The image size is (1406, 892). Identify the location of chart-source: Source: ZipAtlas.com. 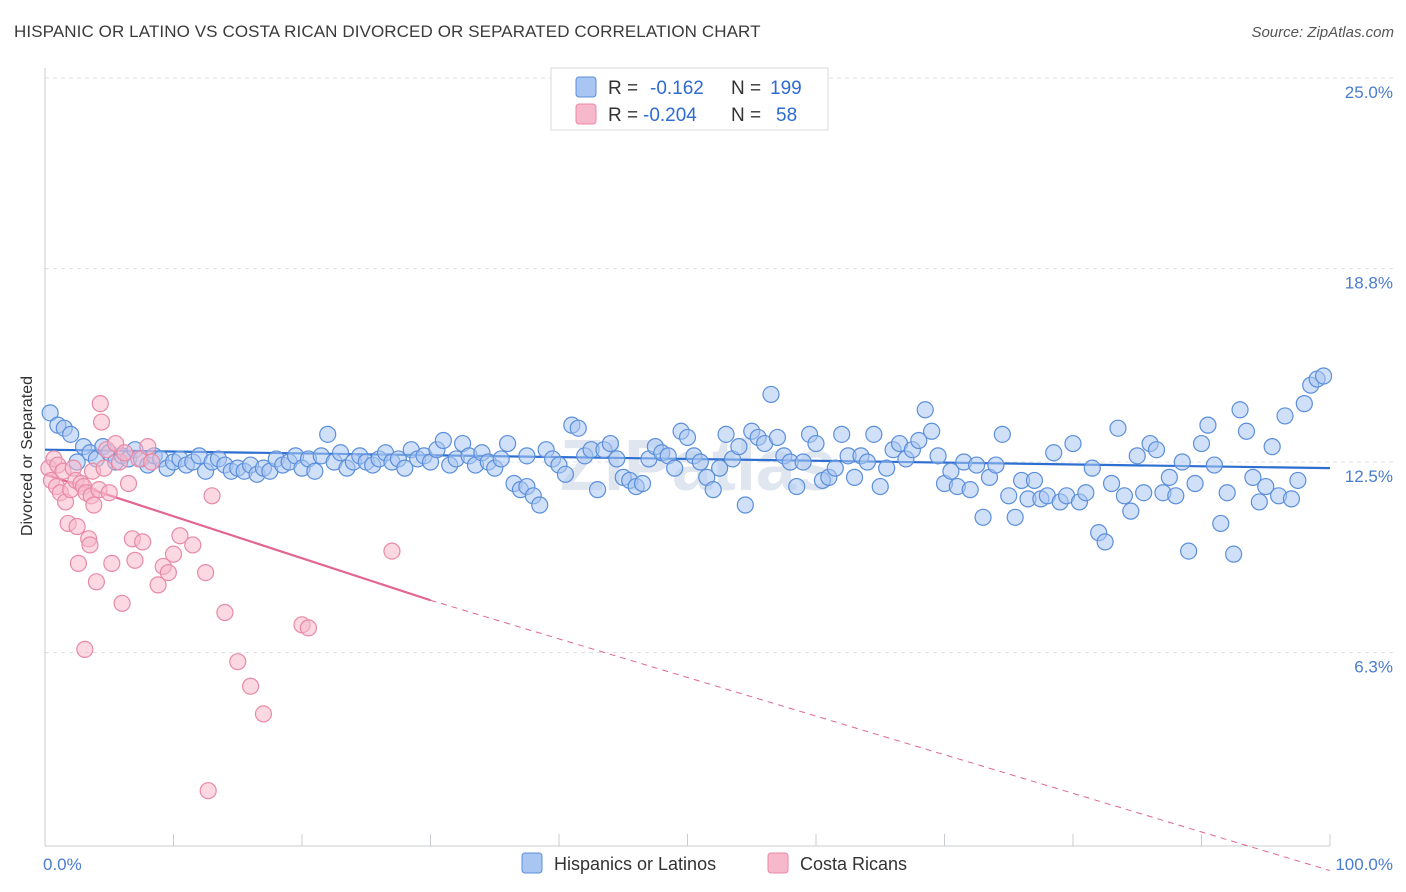
(1322, 32).